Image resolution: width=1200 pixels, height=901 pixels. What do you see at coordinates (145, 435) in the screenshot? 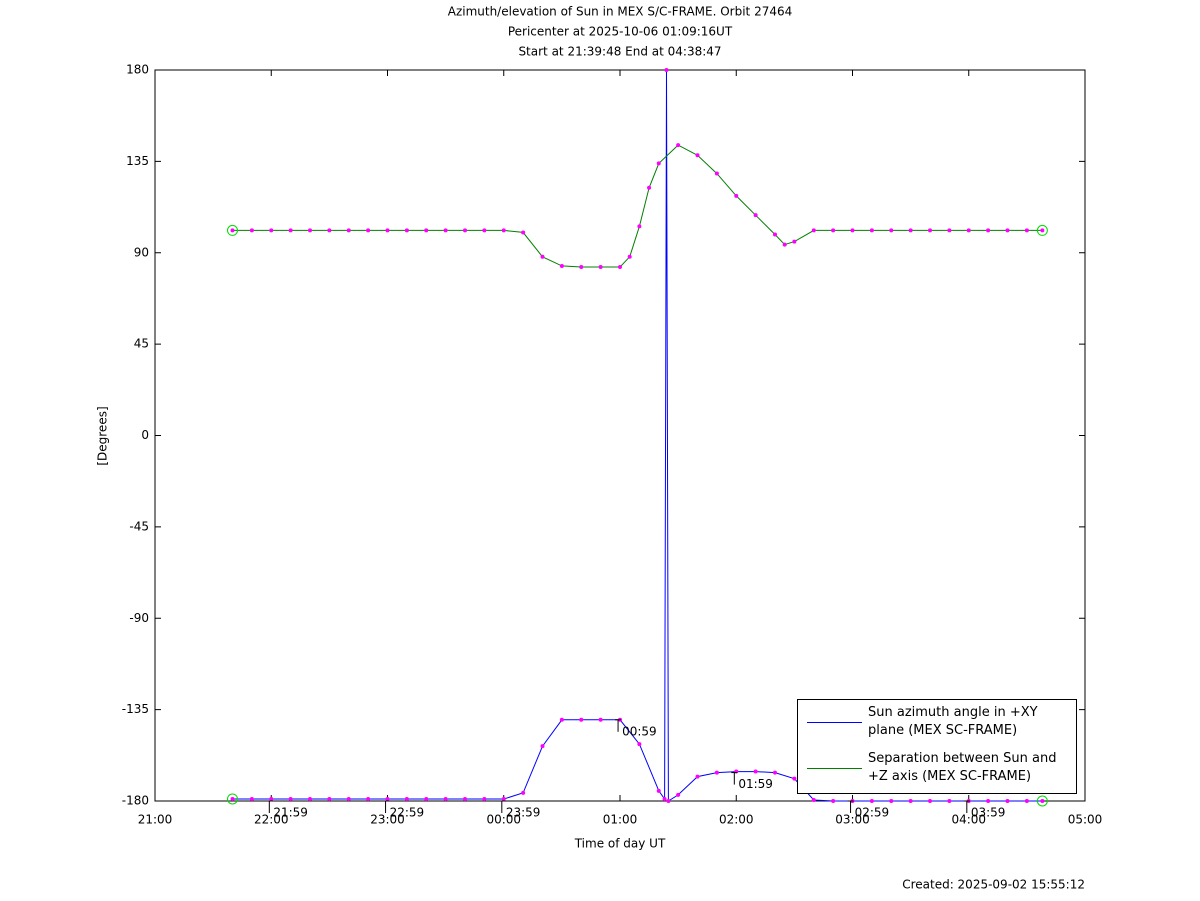
I see `y-tick-label: 0` at bounding box center [145, 435].